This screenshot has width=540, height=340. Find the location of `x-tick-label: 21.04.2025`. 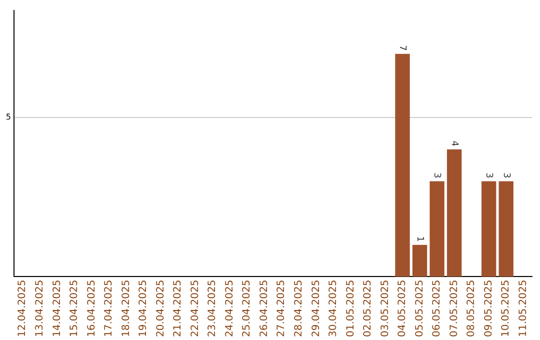

x-tick-label: 21.04.2025 is located at coordinates (178, 309).